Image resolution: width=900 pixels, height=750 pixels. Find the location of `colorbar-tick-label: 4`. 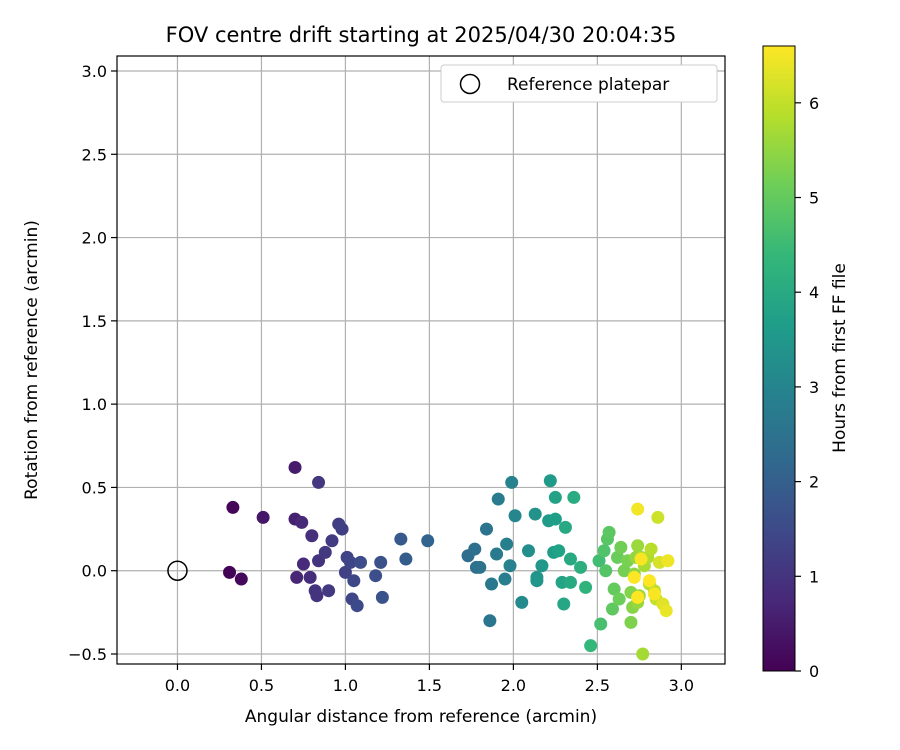

colorbar-tick-label: 4 is located at coordinates (814, 292).